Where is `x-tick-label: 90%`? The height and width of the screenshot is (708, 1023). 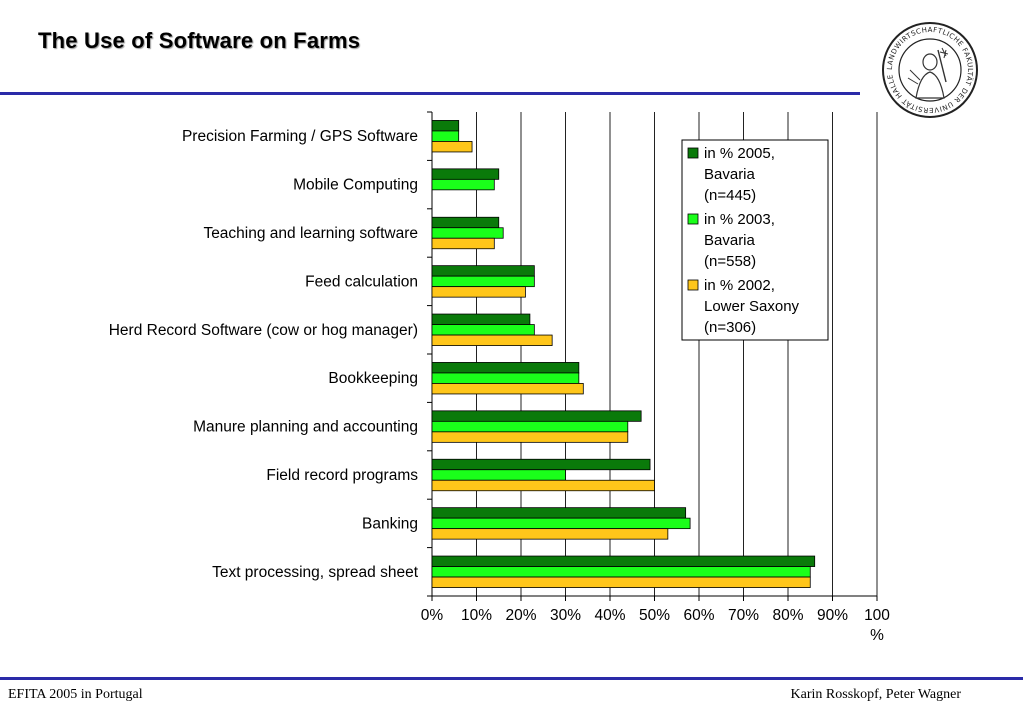
x-tick-label: 90% is located at coordinates (832, 615).